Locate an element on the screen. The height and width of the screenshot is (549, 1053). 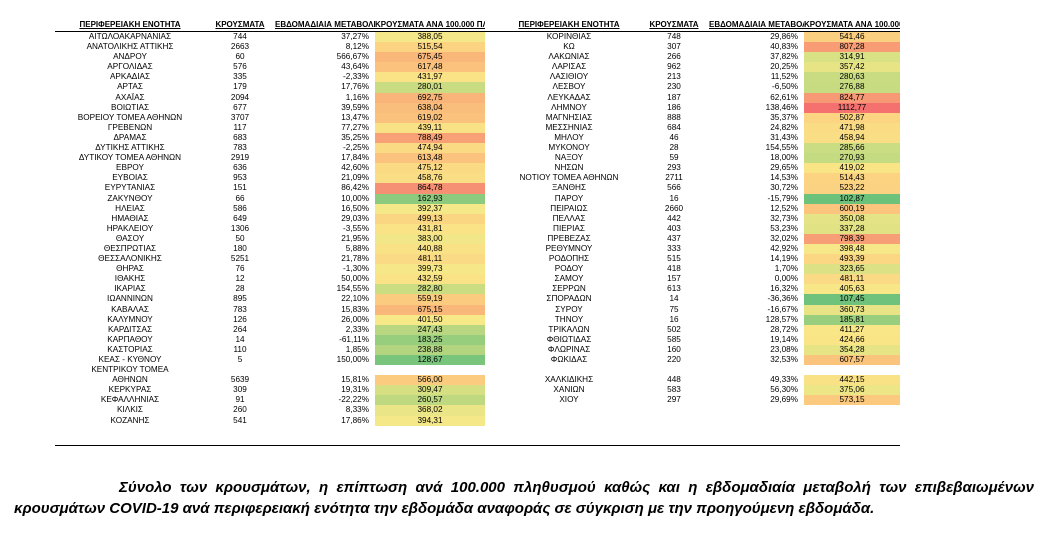
incidence-value: 619,02 is located at coordinates (430, 117).